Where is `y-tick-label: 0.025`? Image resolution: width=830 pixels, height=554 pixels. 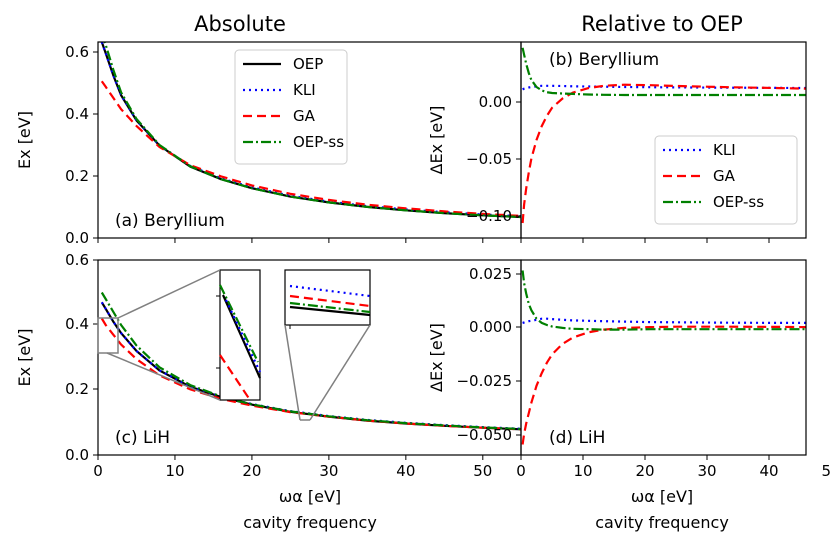
y-tick-label: 0.025 is located at coordinates (490, 274).